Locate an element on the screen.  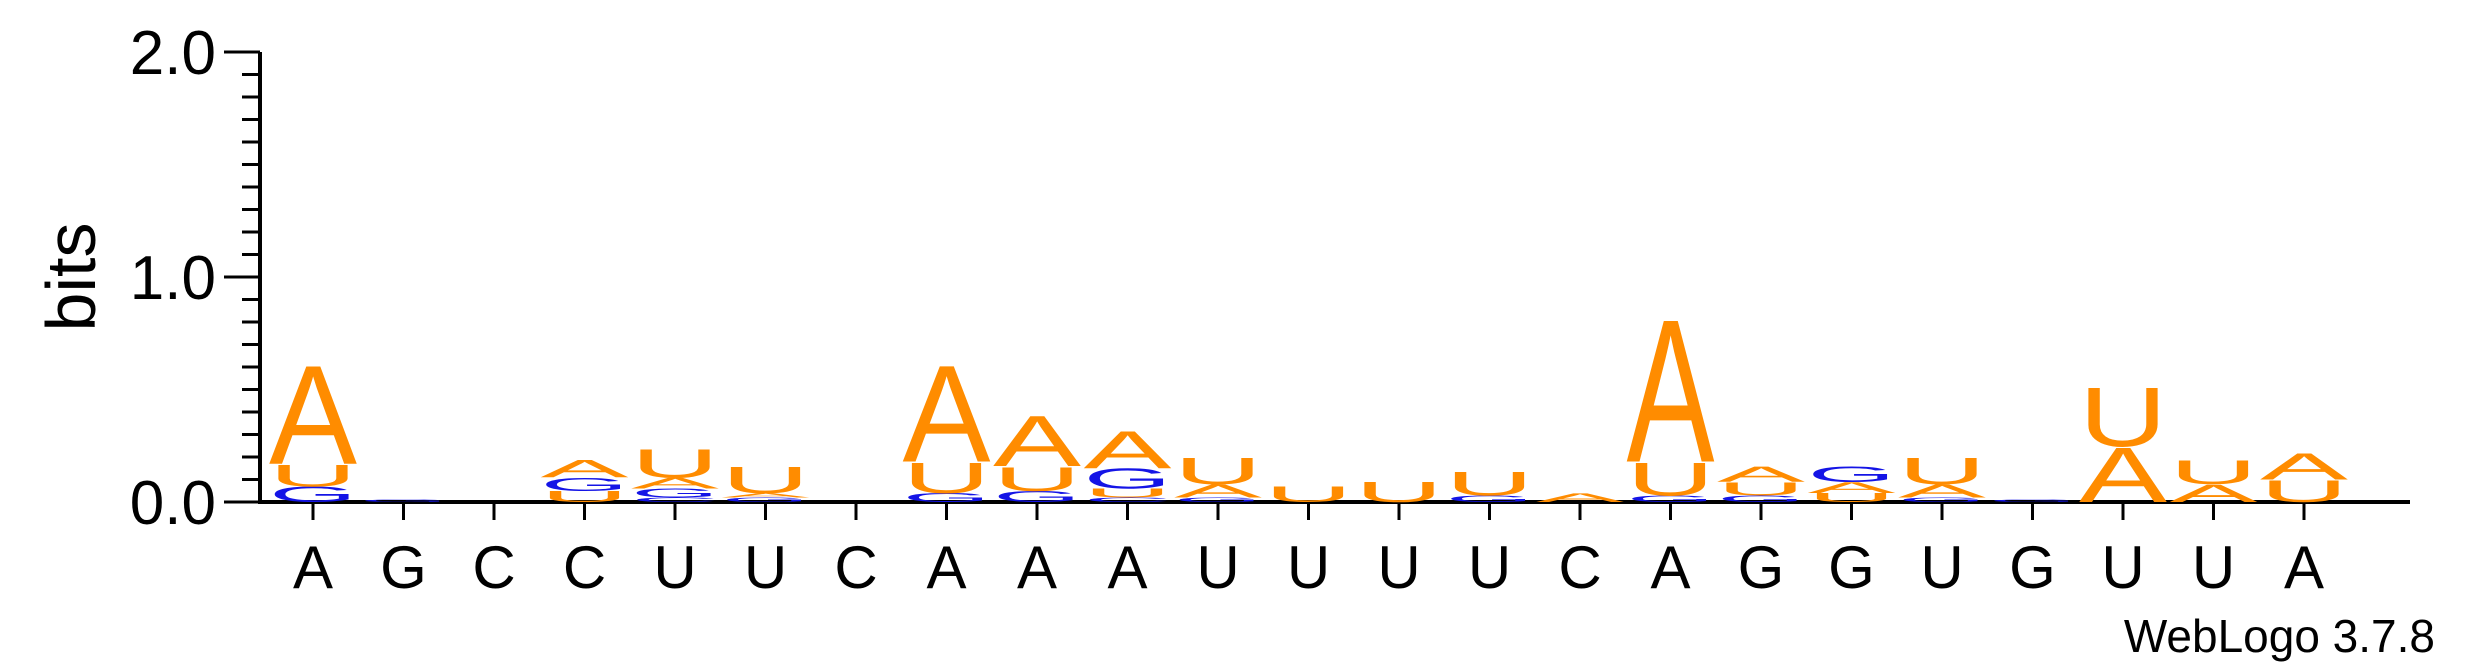
logo-letter-C: C is located at coordinates (675, 499).